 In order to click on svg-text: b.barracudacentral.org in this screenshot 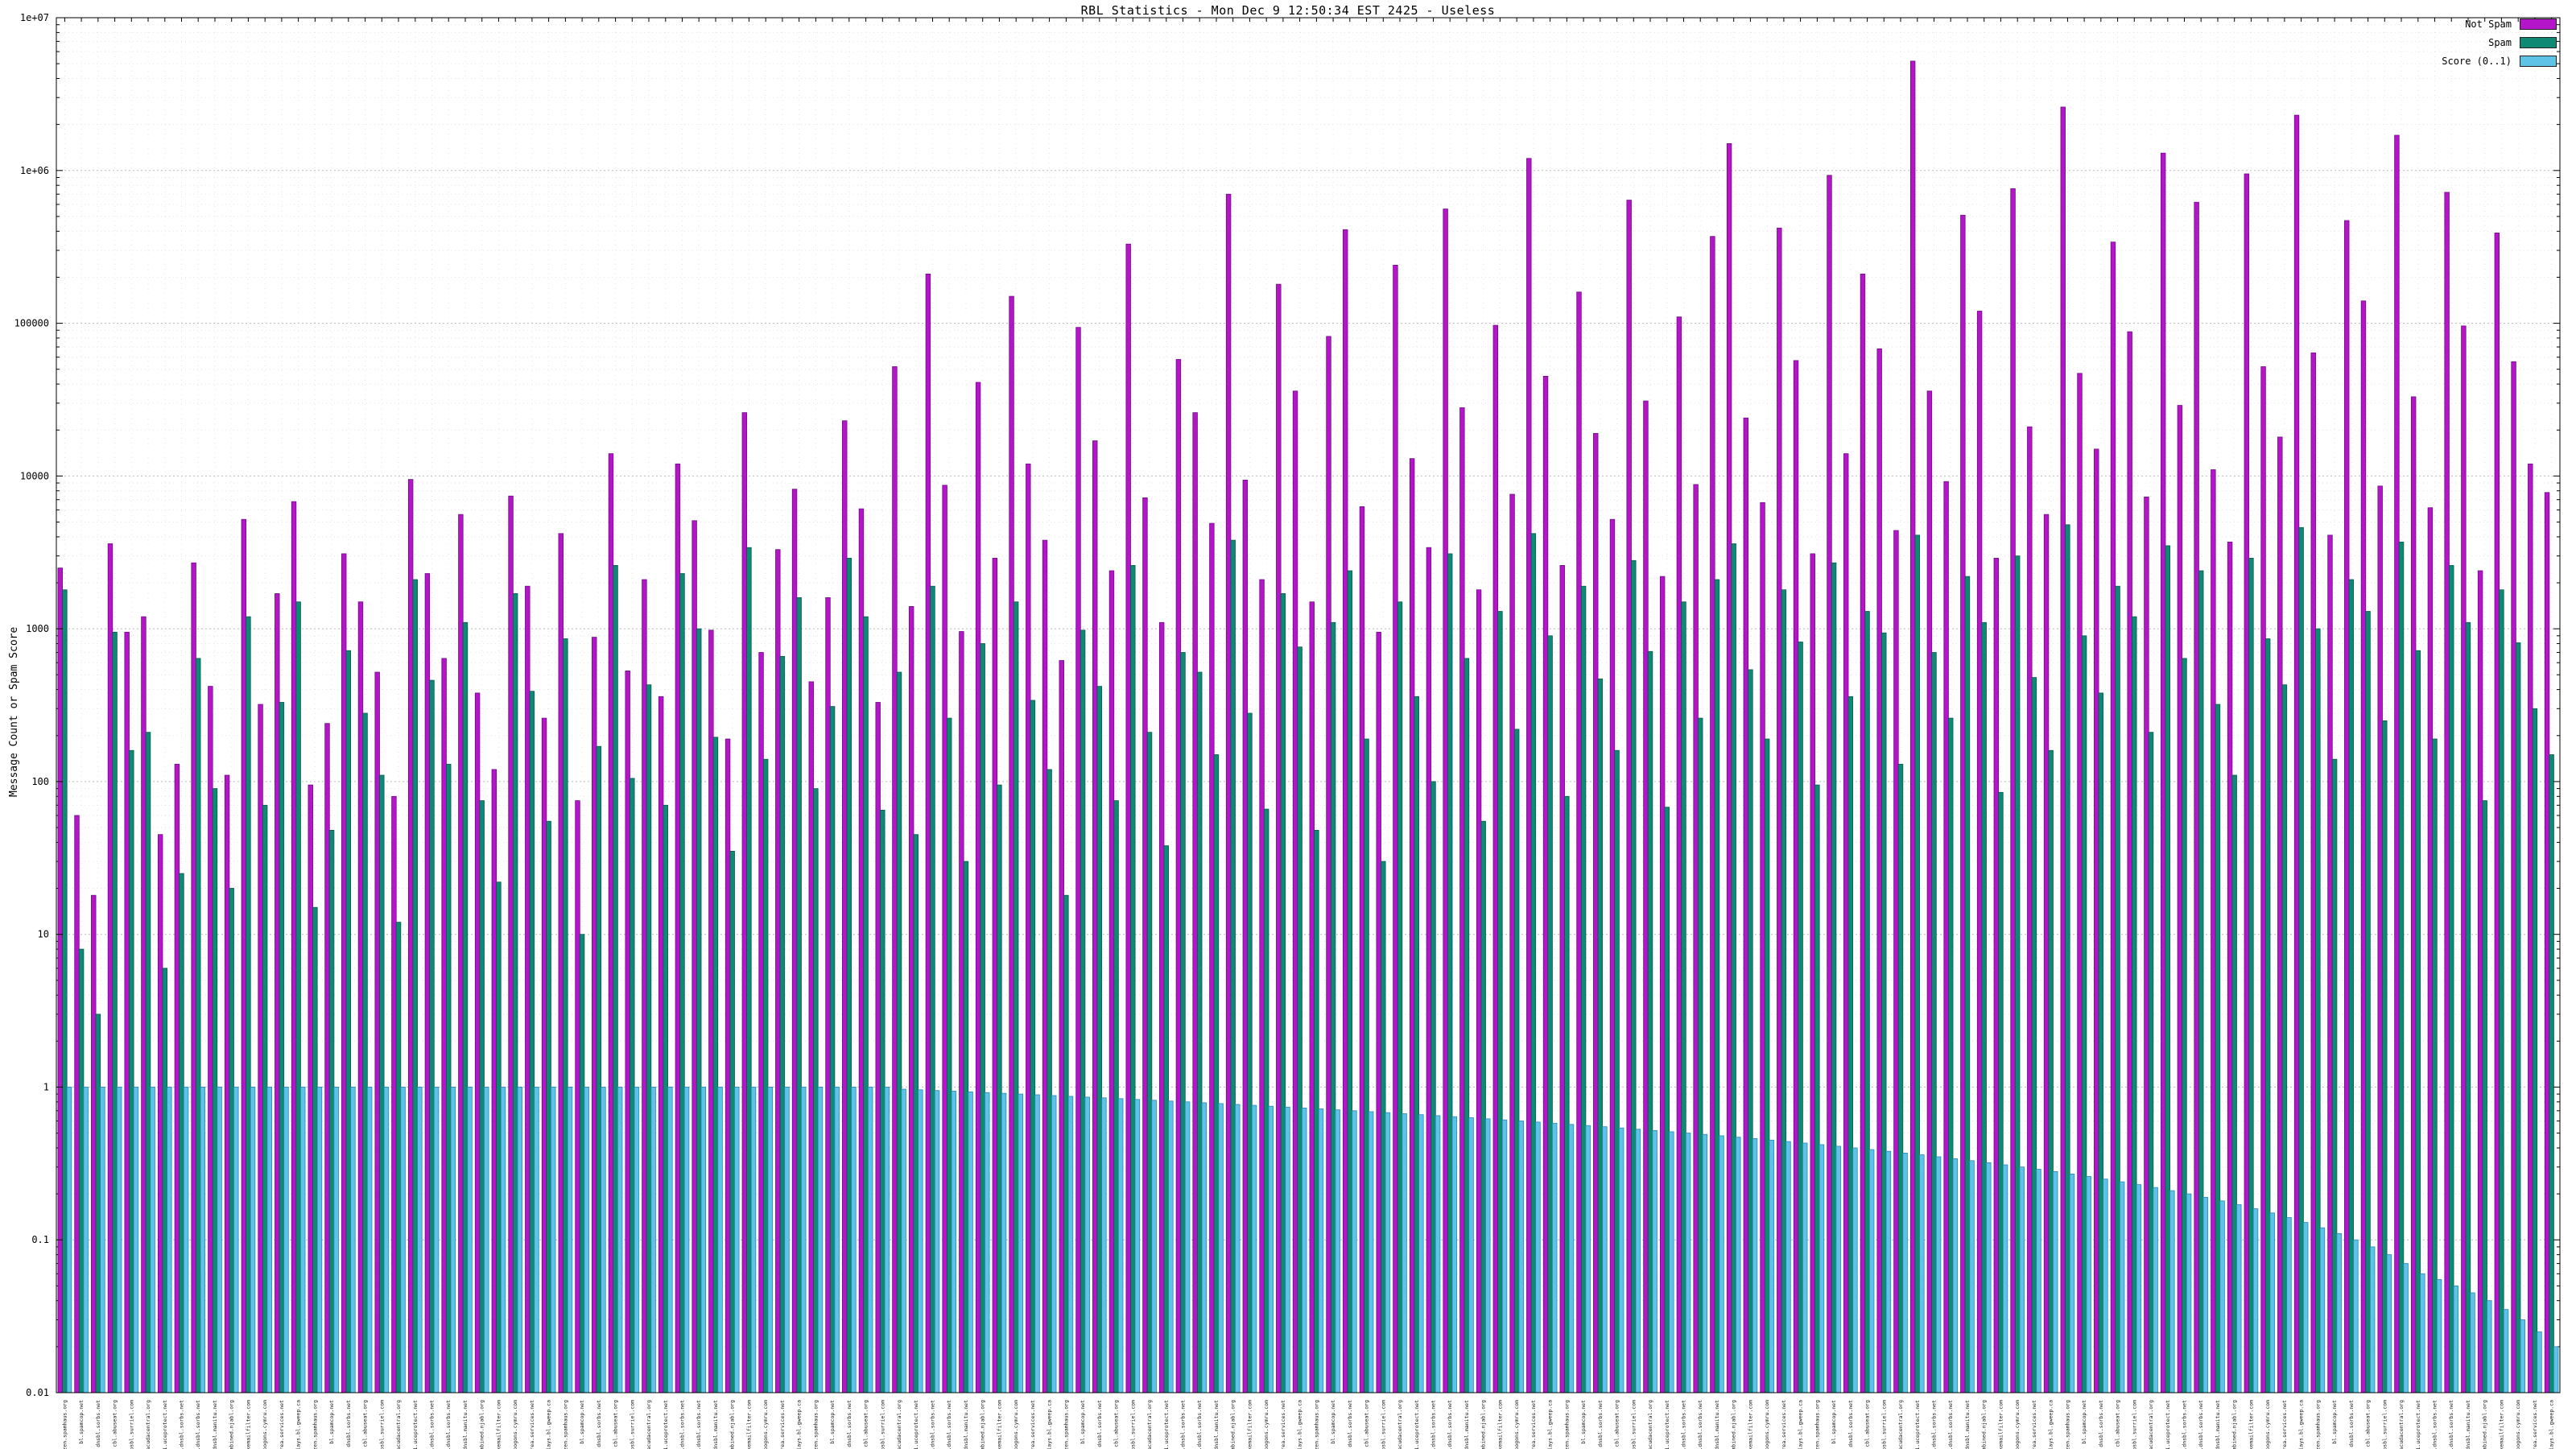, I will do `click(1400, 1424)`.